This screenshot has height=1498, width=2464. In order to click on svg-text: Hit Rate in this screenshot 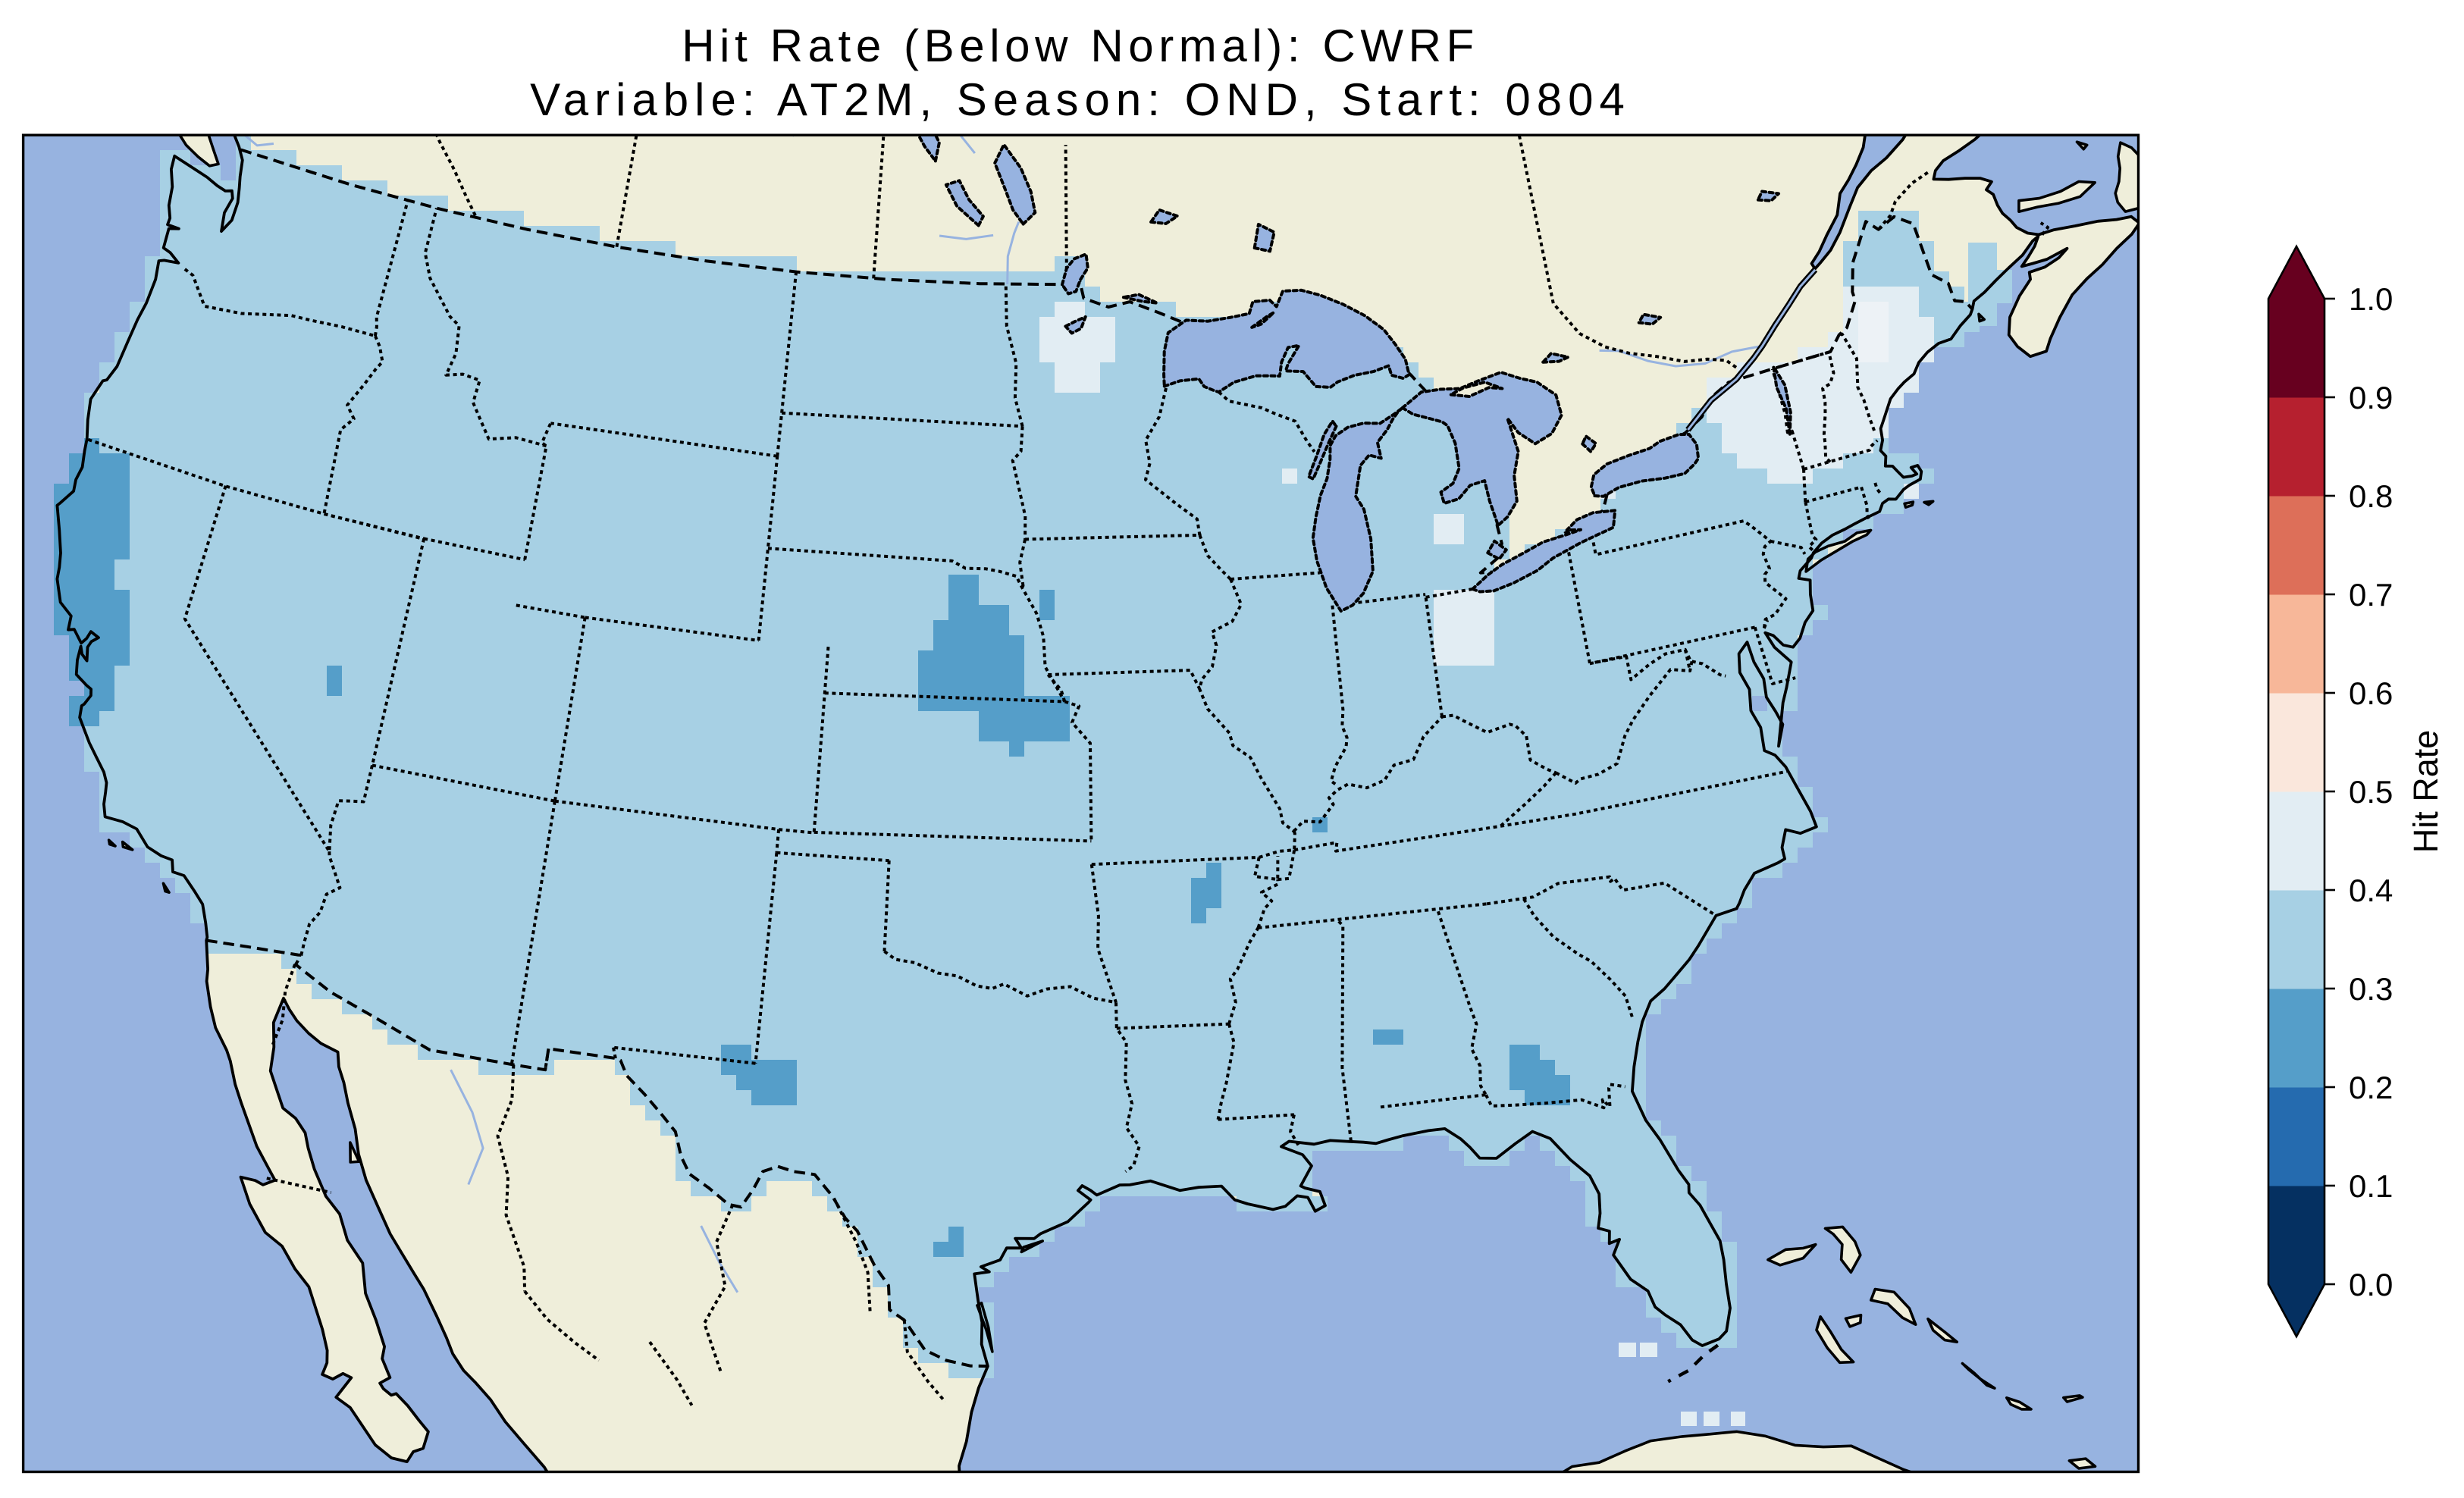, I will do `click(2425, 792)`.